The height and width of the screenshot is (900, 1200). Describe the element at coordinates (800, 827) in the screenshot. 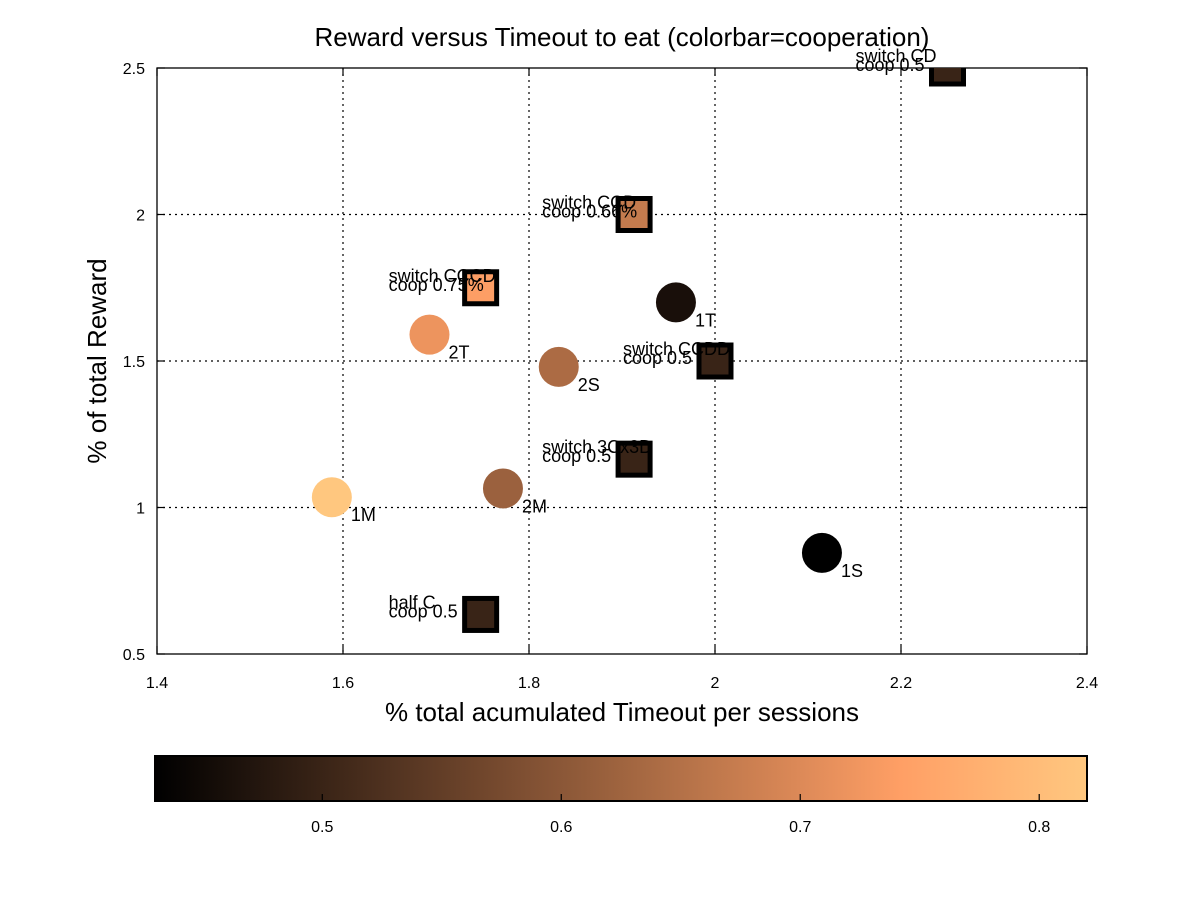

I see `colorbar-tick-label: 0.7` at that location.